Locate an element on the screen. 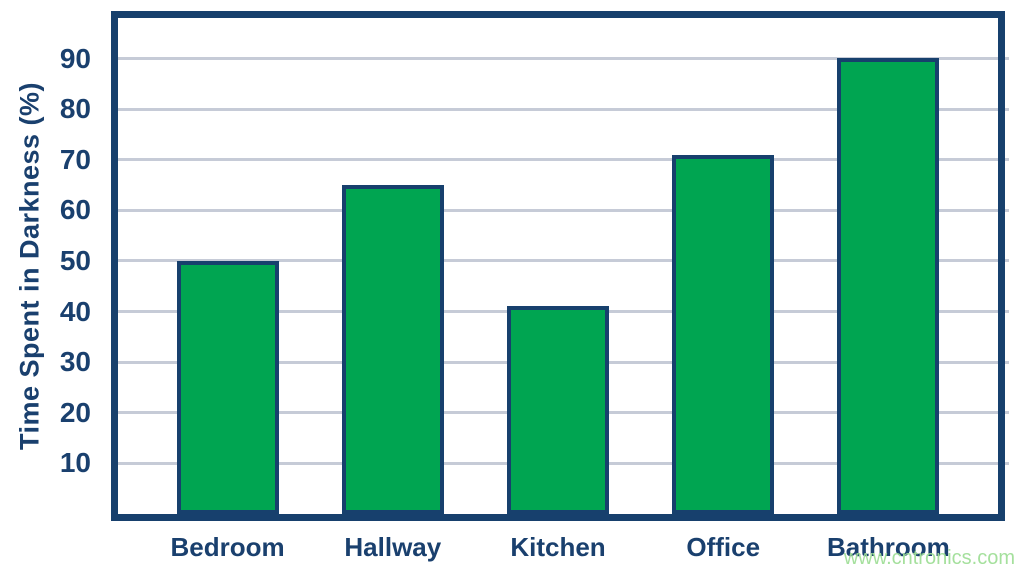 The image size is (1018, 571). x-axis-labels: Bedroom Hallway Kitchen Office Bathroom is located at coordinates (558, 547).